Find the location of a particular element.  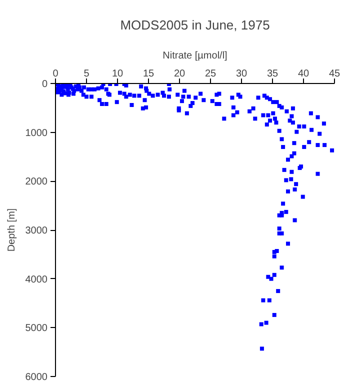

y-axis-title: Depth [m] is located at coordinates (12, 230).